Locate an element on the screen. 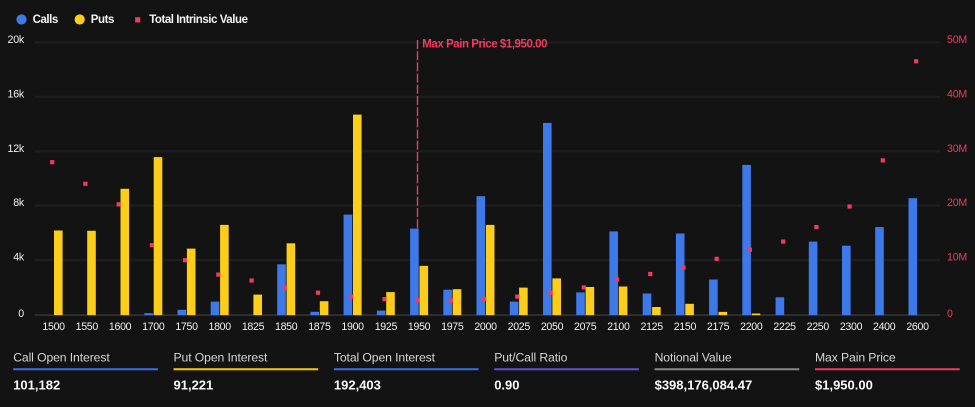  svg-text: Total Open Interest is located at coordinates (385, 358).